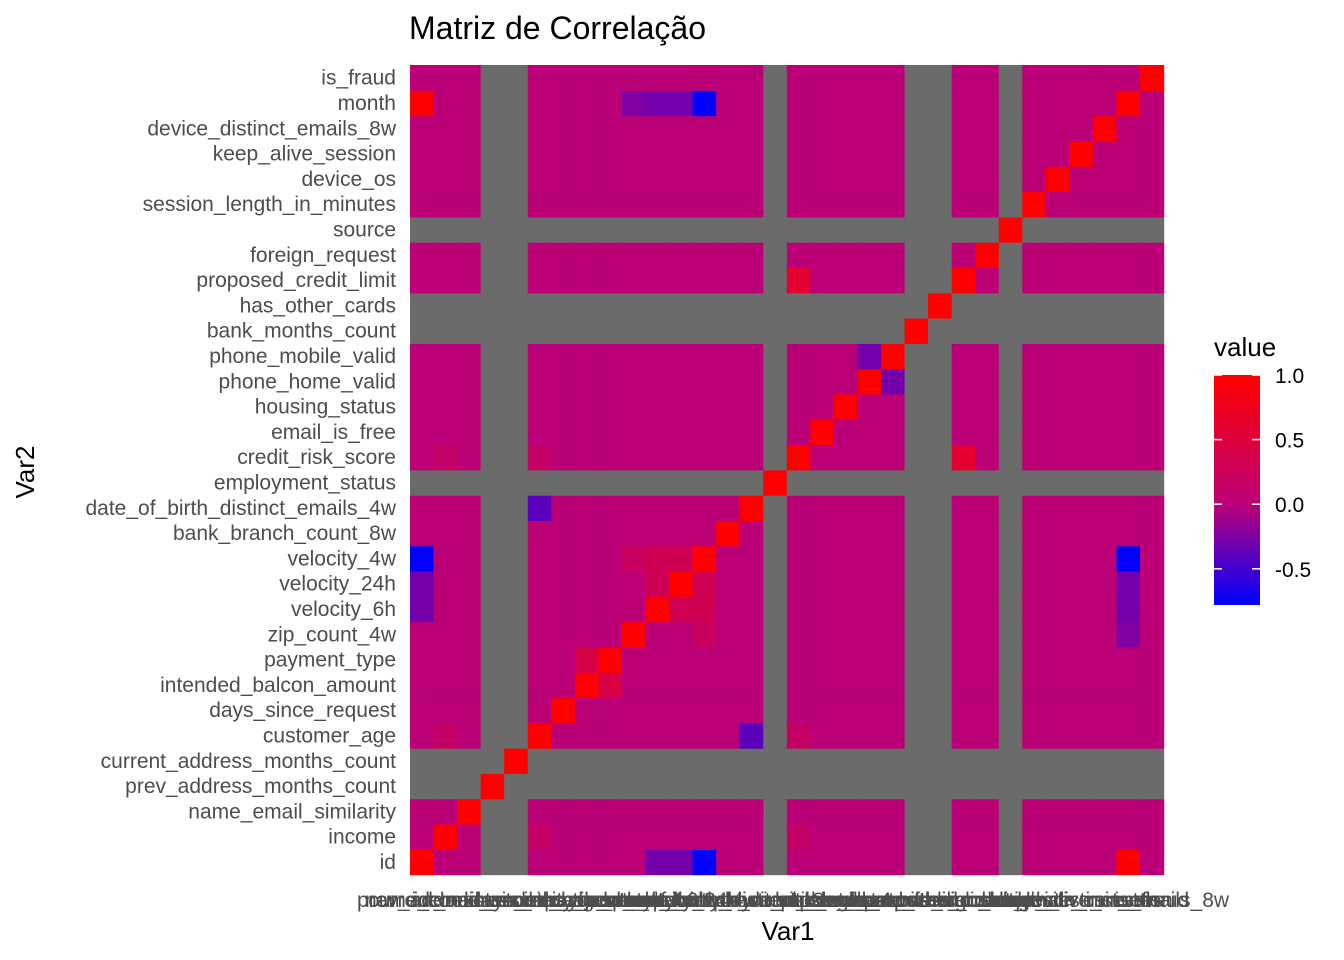  Describe the element at coordinates (788, 931) in the screenshot. I see `x-axis-title: Var1` at that location.